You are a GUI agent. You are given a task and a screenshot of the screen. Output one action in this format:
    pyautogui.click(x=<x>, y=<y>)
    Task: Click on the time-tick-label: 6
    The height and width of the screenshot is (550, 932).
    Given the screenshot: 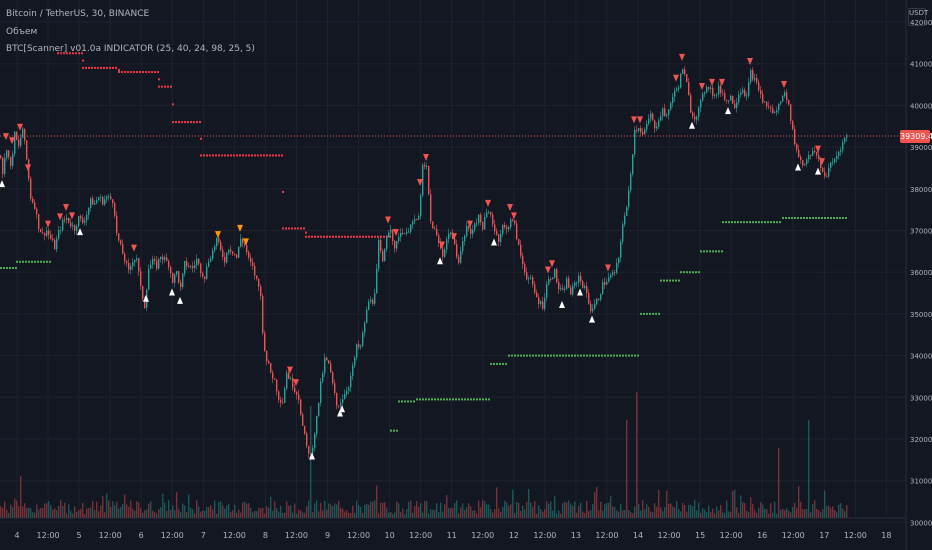 What is the action you would take?
    pyautogui.click(x=141, y=535)
    